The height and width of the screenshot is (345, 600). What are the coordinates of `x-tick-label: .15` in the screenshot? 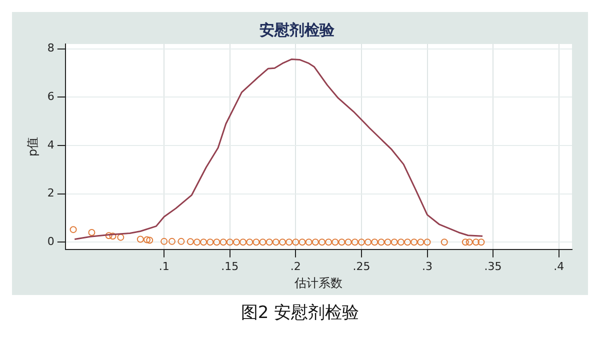 It's located at (230, 266).